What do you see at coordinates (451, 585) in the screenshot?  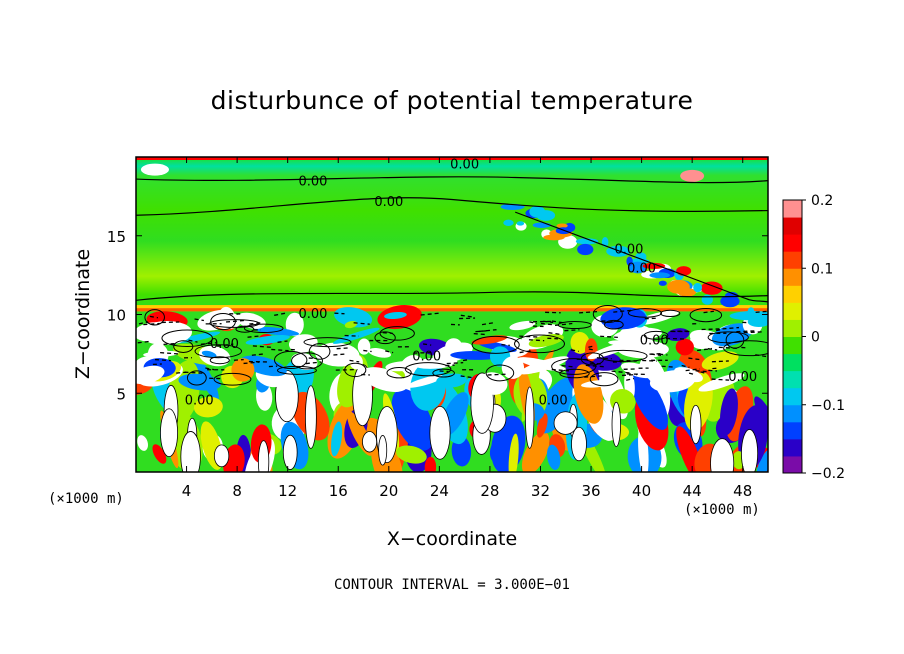 I see `contour-interval: CONTOUR INTERVAL = 3.000E−01` at bounding box center [451, 585].